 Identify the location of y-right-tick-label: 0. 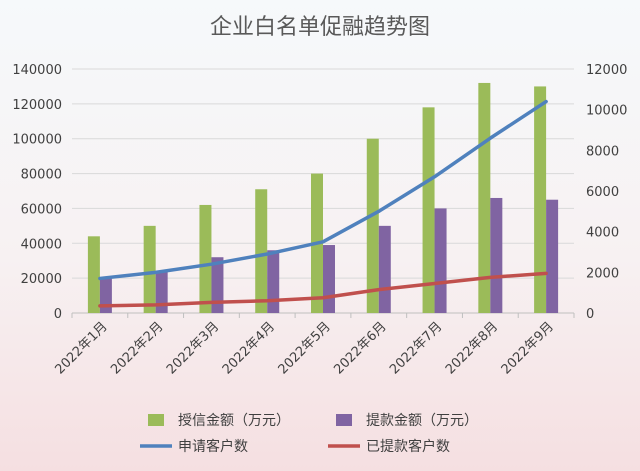
(590, 314).